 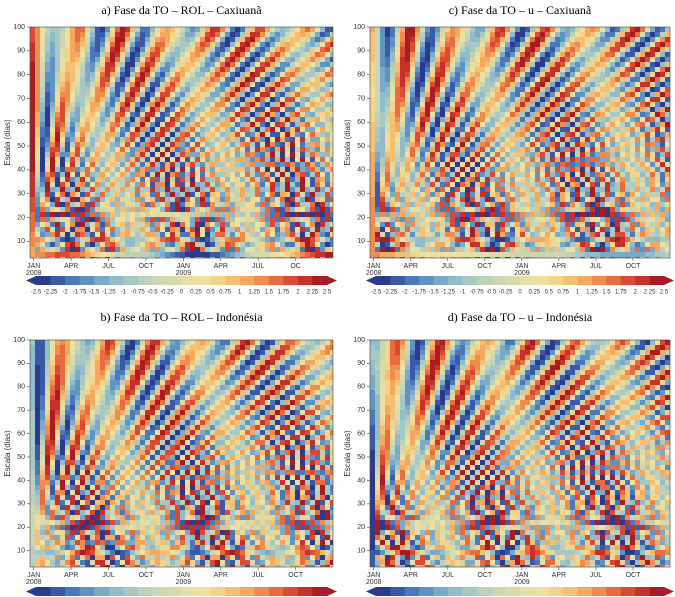 What do you see at coordinates (313, 293) in the screenshot?
I see `colorbar-tick-label: 2.25` at bounding box center [313, 293].